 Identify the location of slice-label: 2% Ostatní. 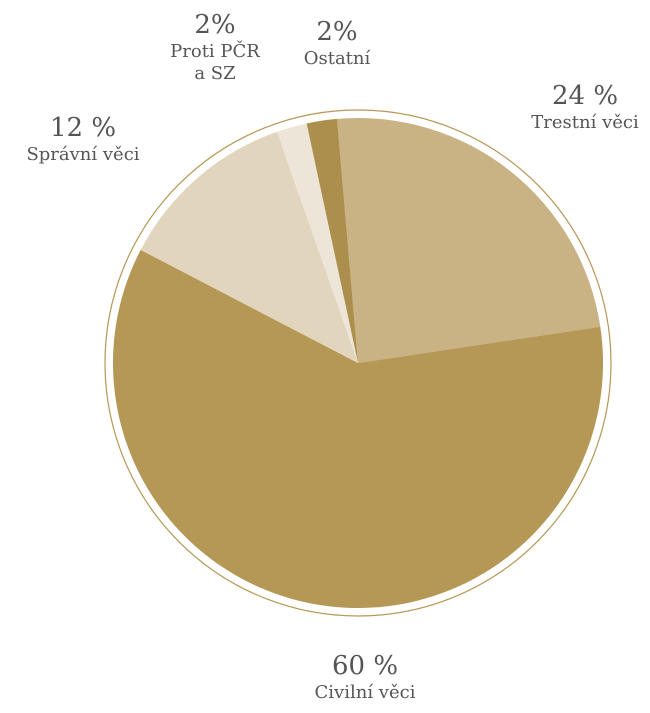
(337, 43).